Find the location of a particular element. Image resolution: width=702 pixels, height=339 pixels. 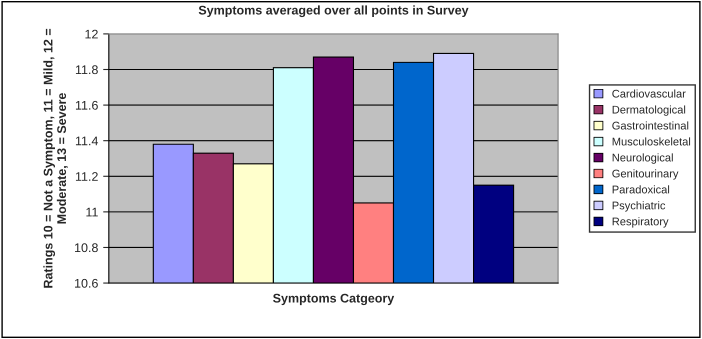

legend-label: Respiratory is located at coordinates (640, 222).